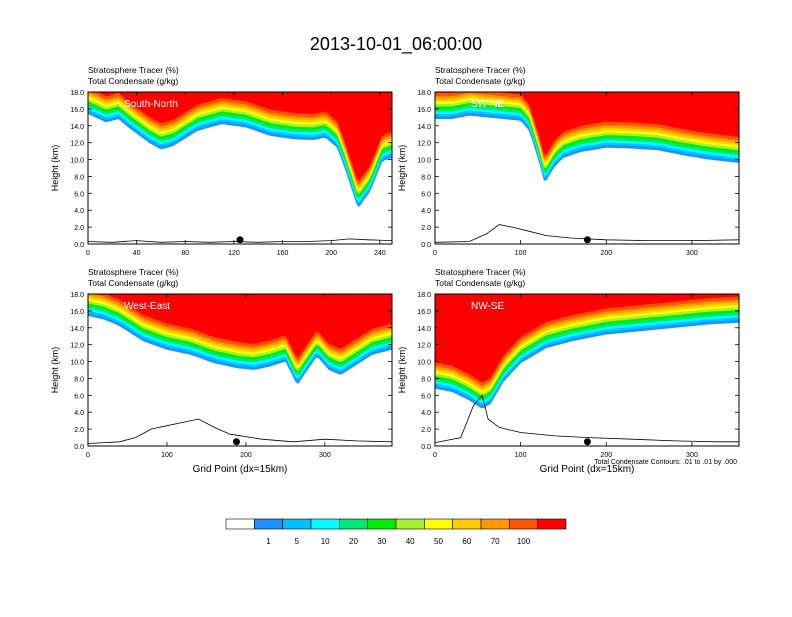 This screenshot has width=792, height=617. Describe the element at coordinates (521, 455) in the screenshot. I see `x-tick-label: 100` at that location.